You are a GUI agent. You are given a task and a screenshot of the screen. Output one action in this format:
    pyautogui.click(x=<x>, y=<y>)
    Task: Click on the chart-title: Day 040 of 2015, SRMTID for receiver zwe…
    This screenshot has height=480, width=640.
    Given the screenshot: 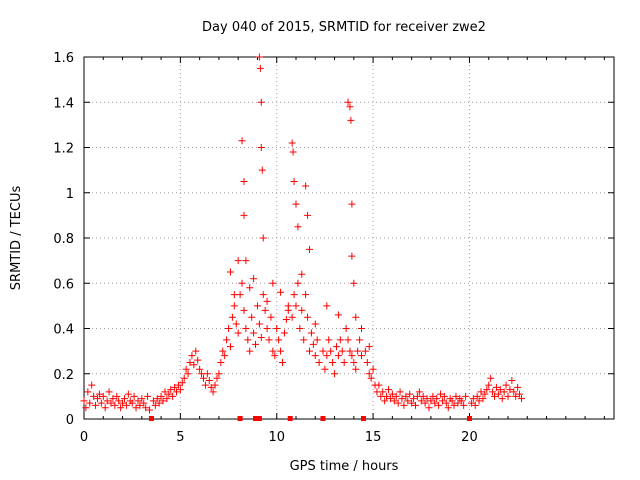 What is the action you would take?
    pyautogui.click(x=344, y=27)
    